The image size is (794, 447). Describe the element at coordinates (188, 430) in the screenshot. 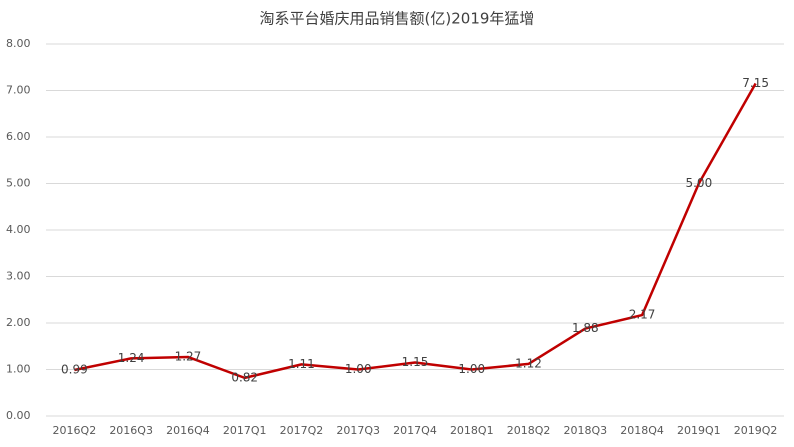

I see `x-tick-label: 2016Q4` at that location.